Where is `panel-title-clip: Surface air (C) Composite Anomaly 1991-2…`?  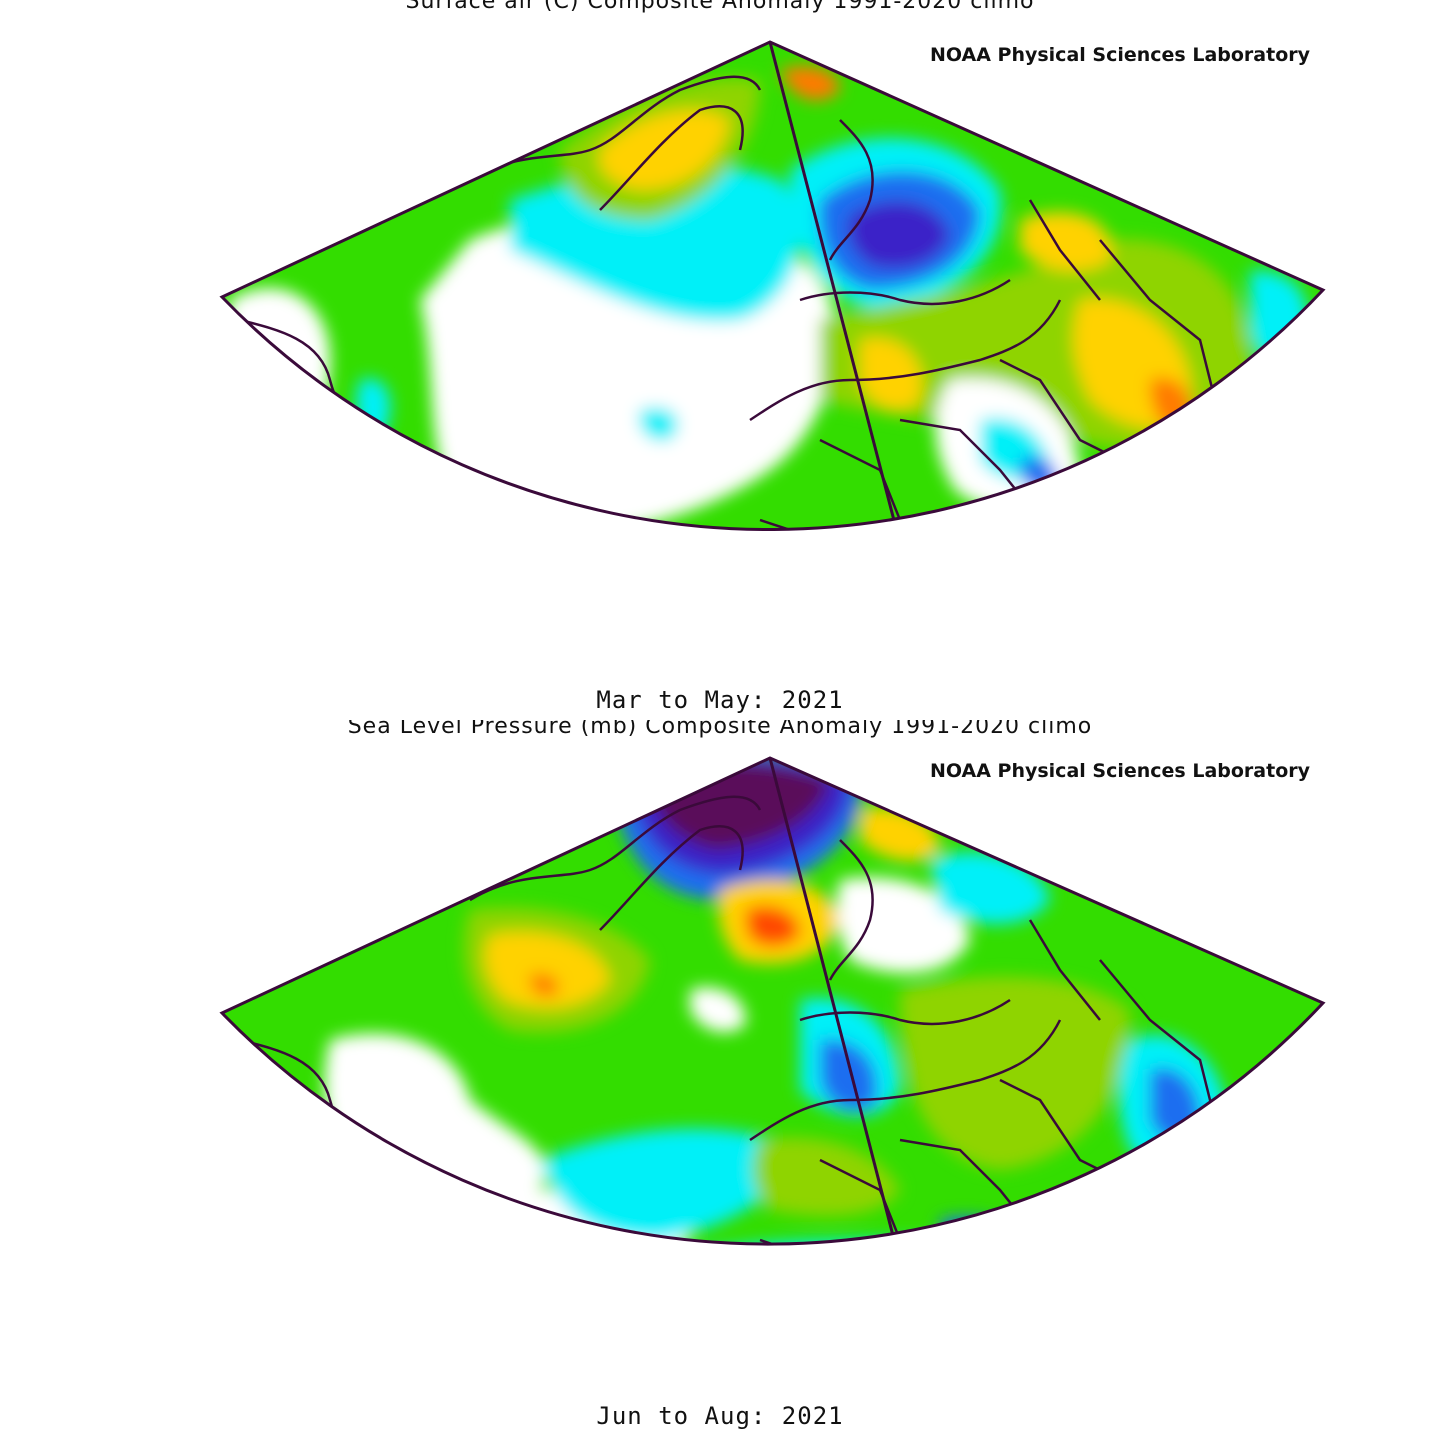 panel-title-clip: Surface air (C) Composite Anomaly 1991-2… is located at coordinates (720, 11).